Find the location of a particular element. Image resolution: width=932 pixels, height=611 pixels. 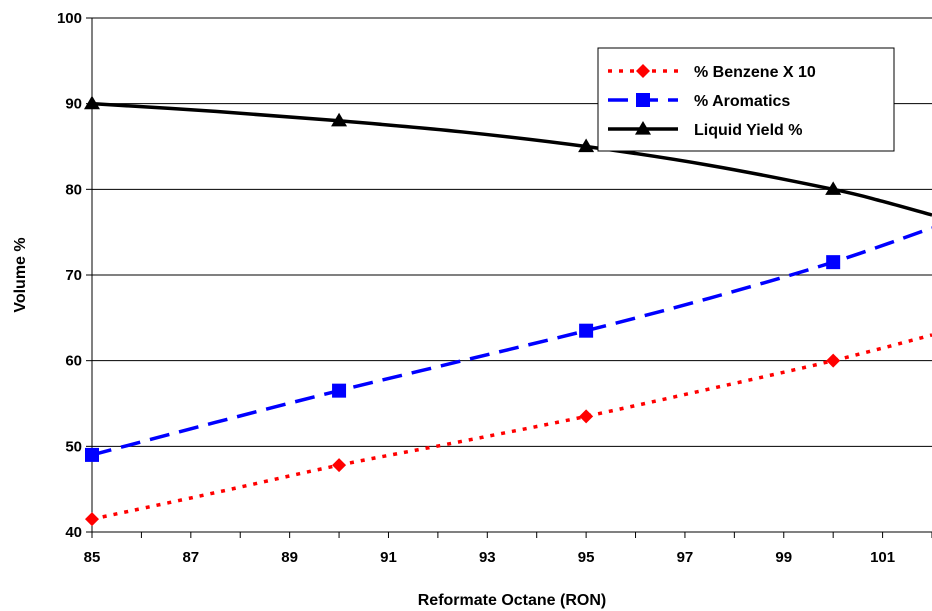

x-tick-label: 89 is located at coordinates (289, 557).